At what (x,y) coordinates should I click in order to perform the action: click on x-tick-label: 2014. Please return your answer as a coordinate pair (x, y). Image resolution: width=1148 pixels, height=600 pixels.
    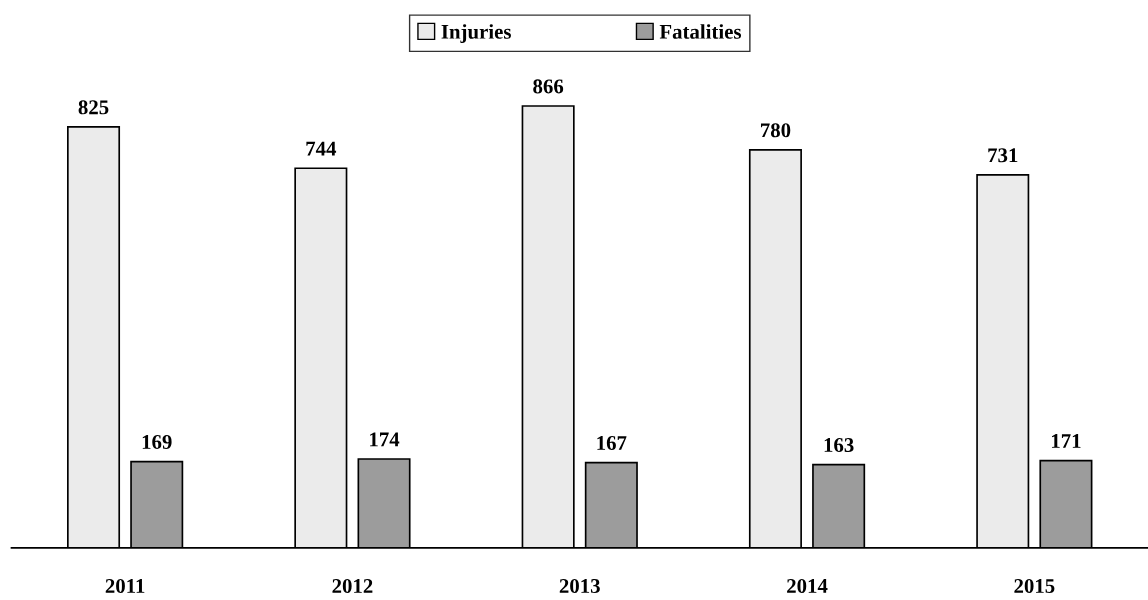
    Looking at the image, I should click on (807, 586).